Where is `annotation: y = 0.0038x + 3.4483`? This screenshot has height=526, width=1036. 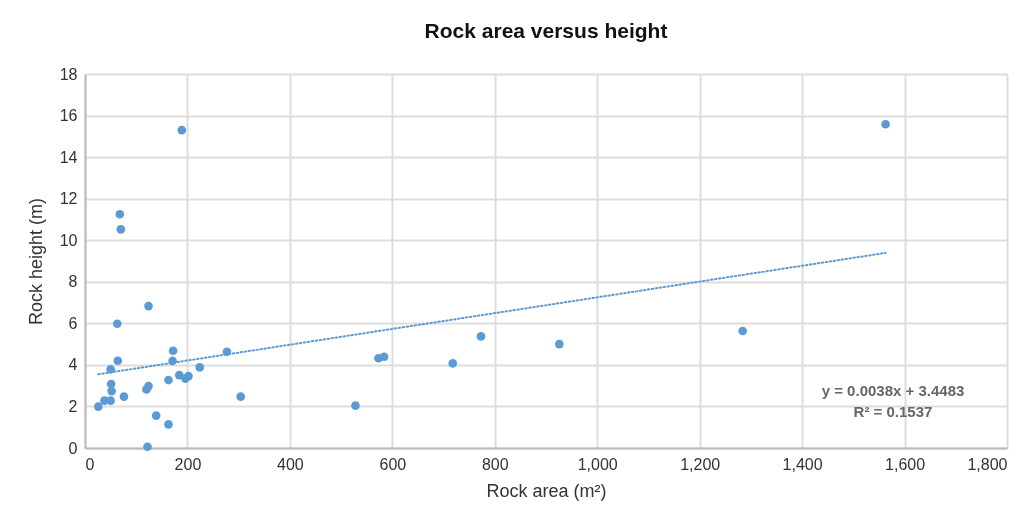 annotation: y = 0.0038x + 3.4483 is located at coordinates (893, 390).